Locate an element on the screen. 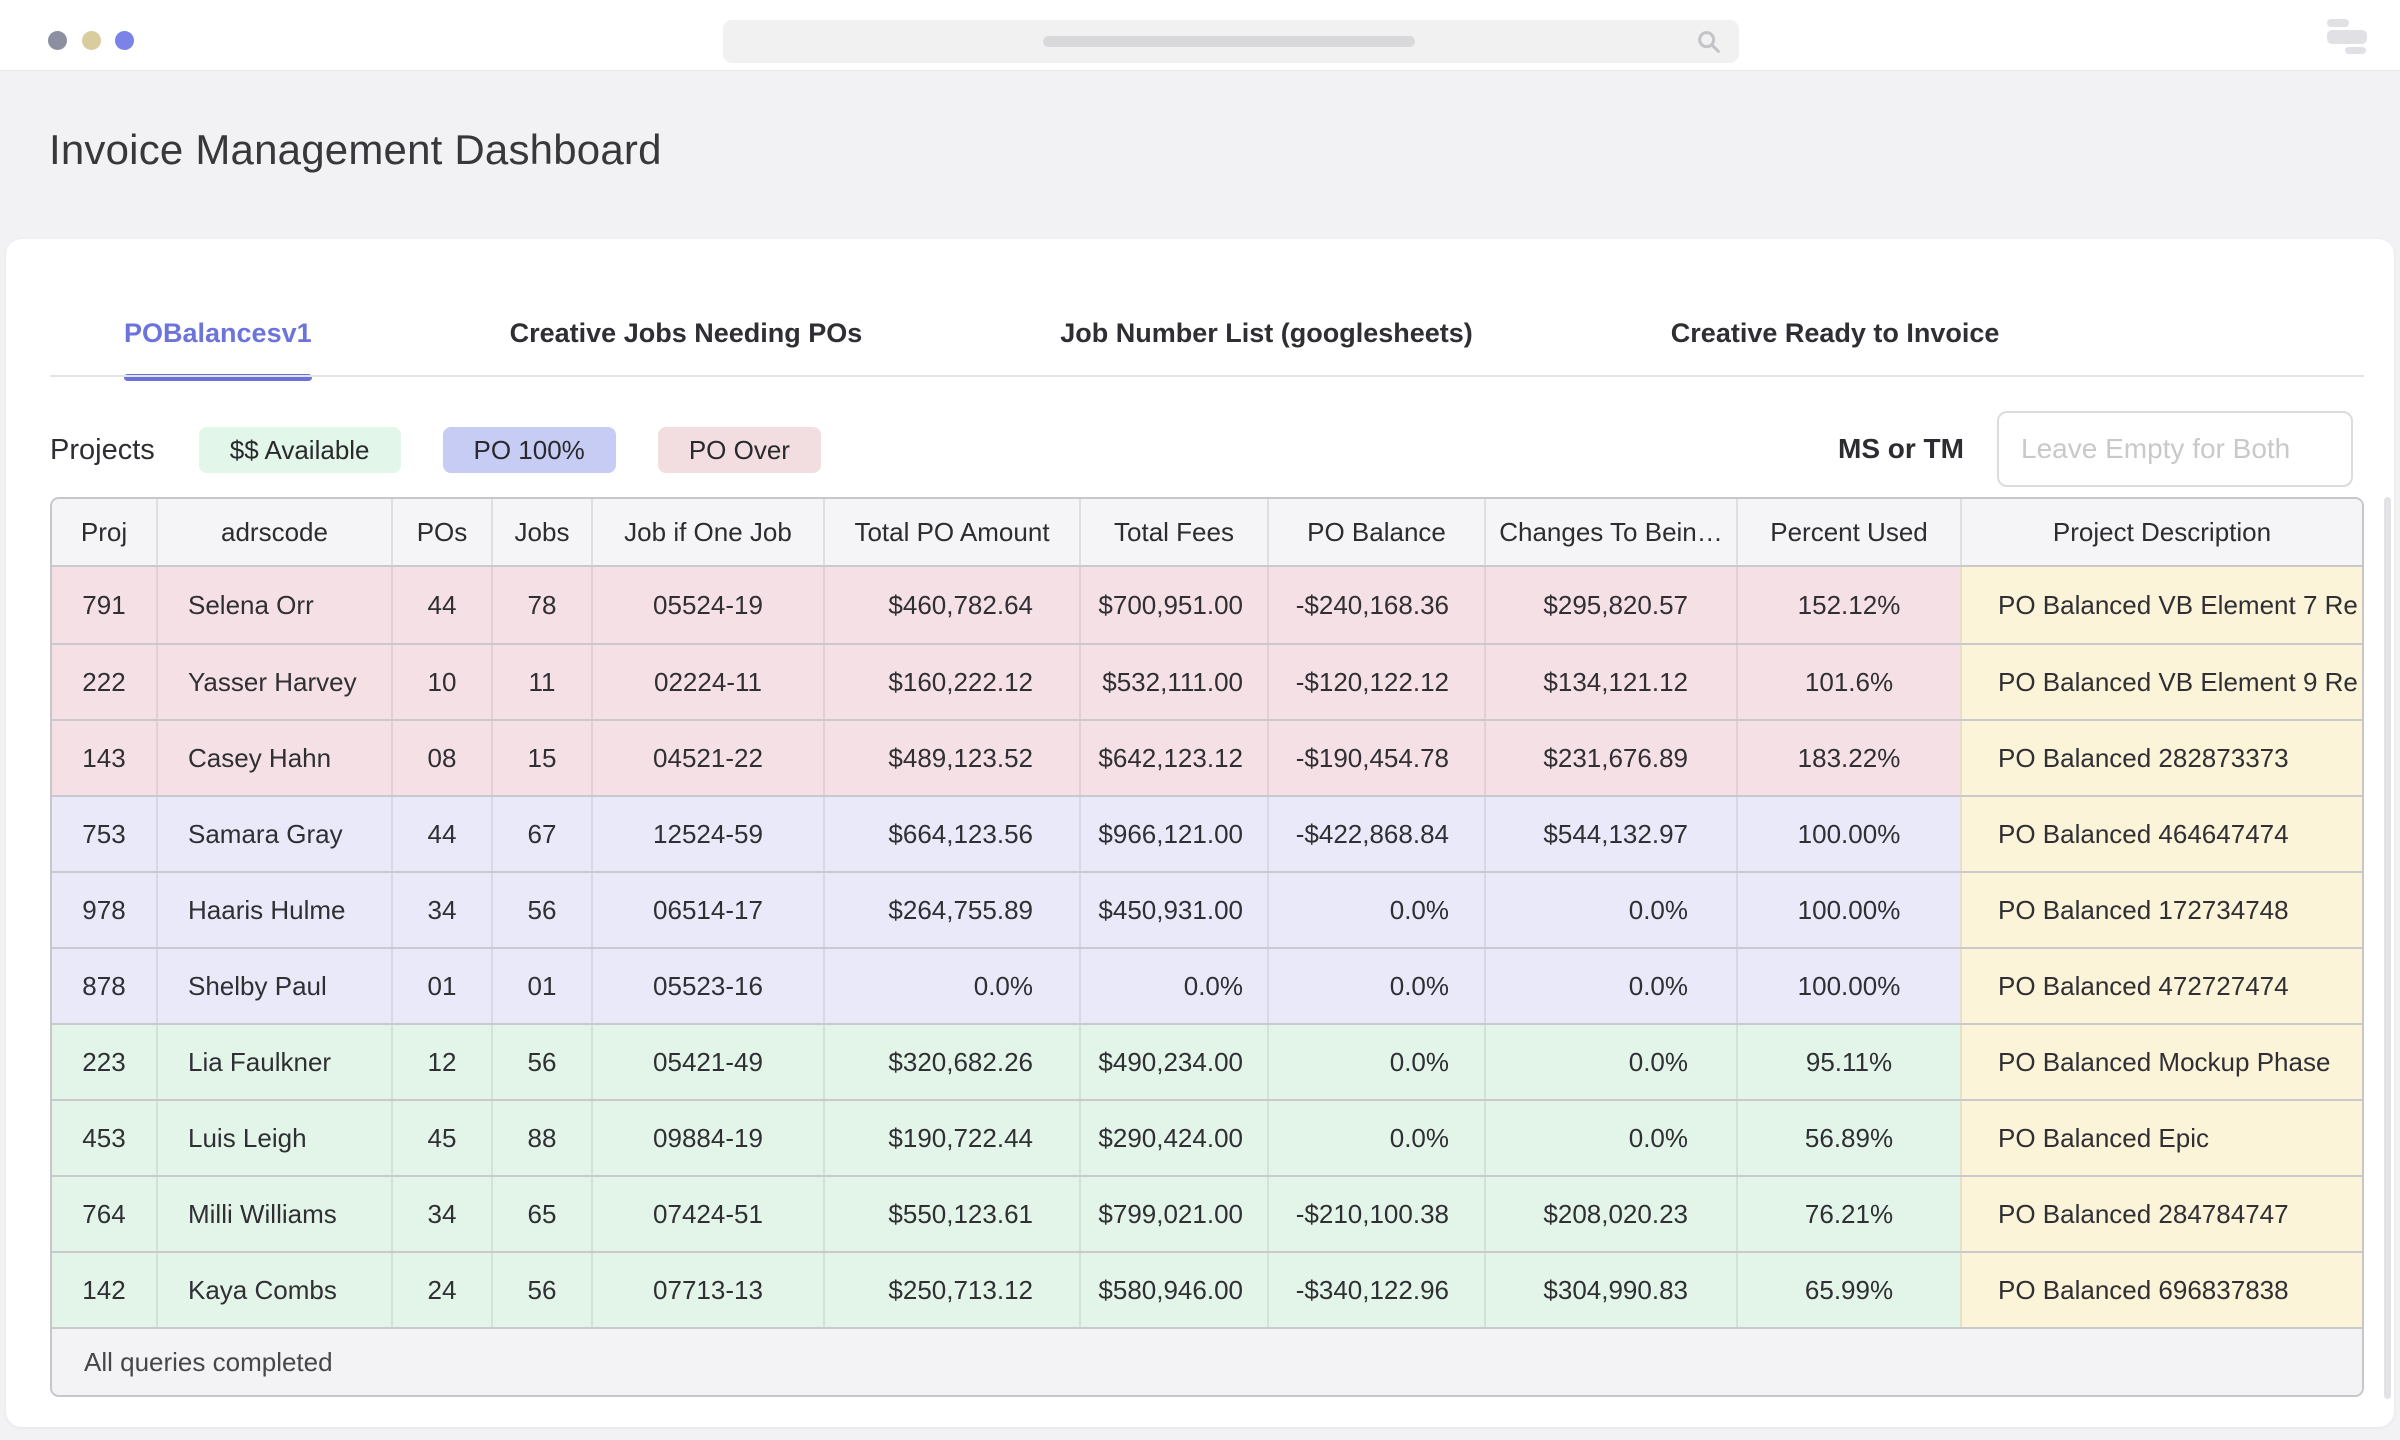 The image size is (2400, 1440). chip-po-over: PO Over is located at coordinates (739, 450).